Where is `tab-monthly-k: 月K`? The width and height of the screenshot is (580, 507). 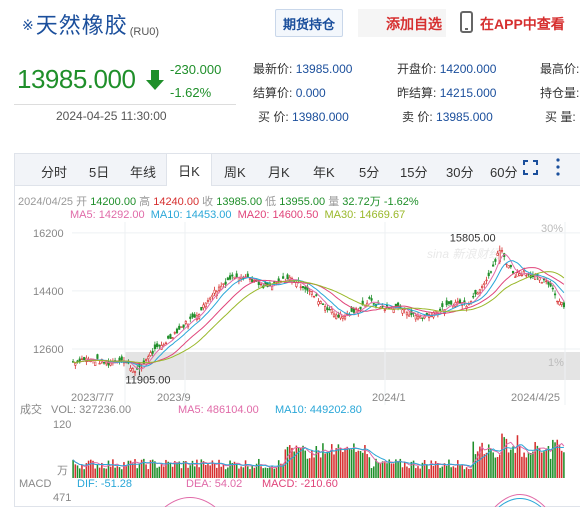 tab-monthly-k: 月K is located at coordinates (279, 172).